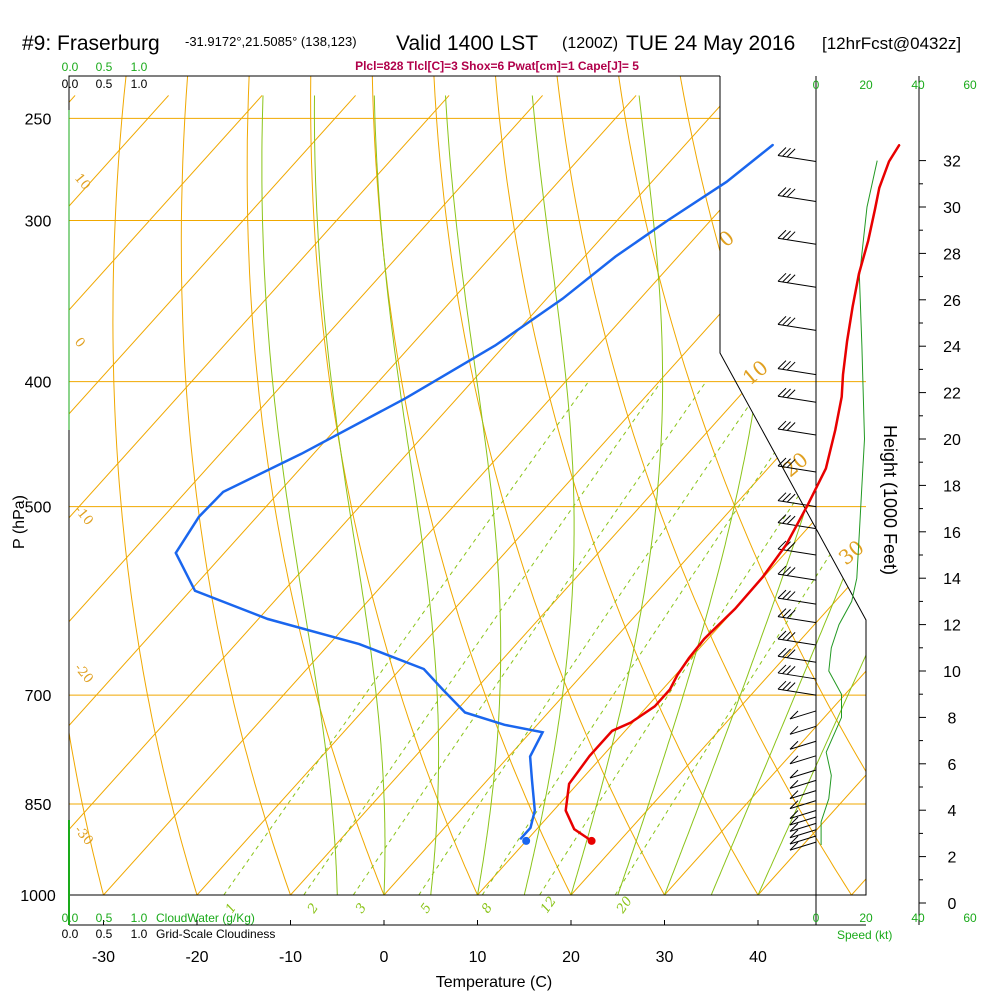 The image size is (1000, 1000). I want to click on pressure-tick-label: 250, so click(38, 119).